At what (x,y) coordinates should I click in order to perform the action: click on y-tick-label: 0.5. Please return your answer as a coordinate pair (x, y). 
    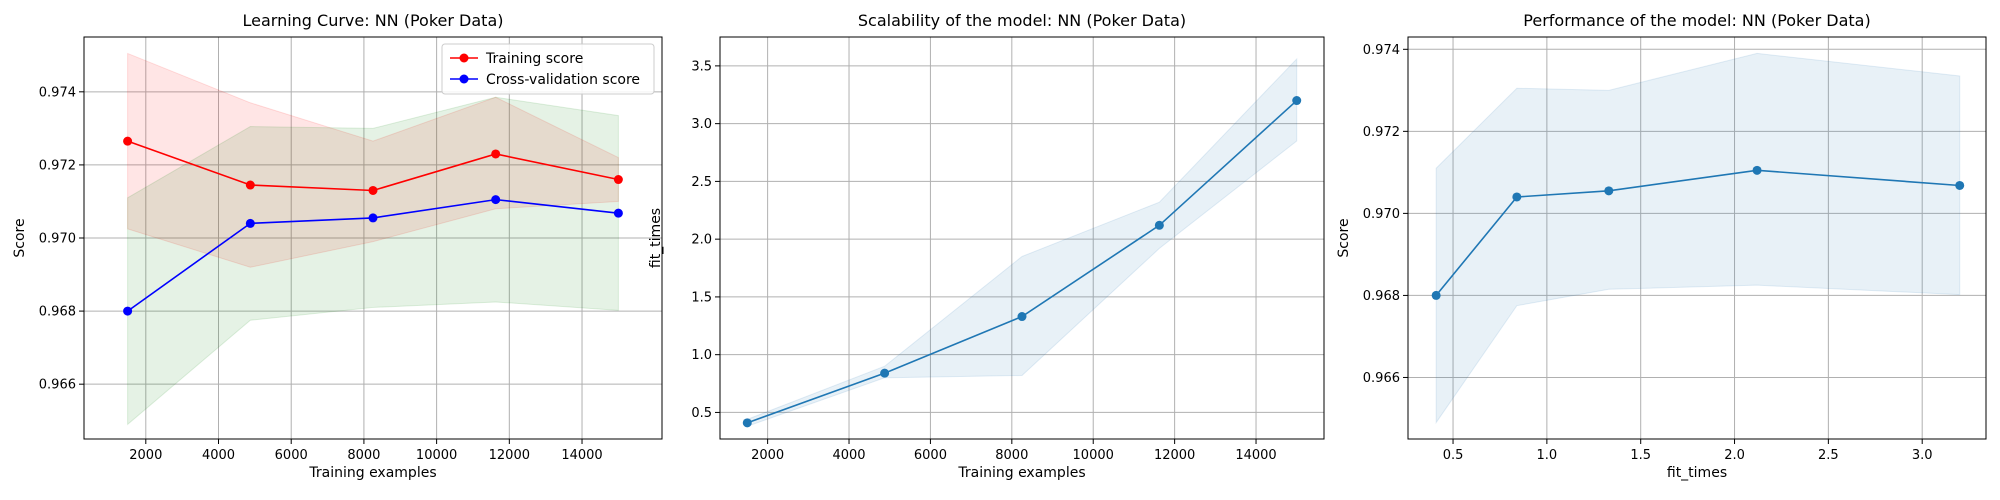
    Looking at the image, I should click on (701, 413).